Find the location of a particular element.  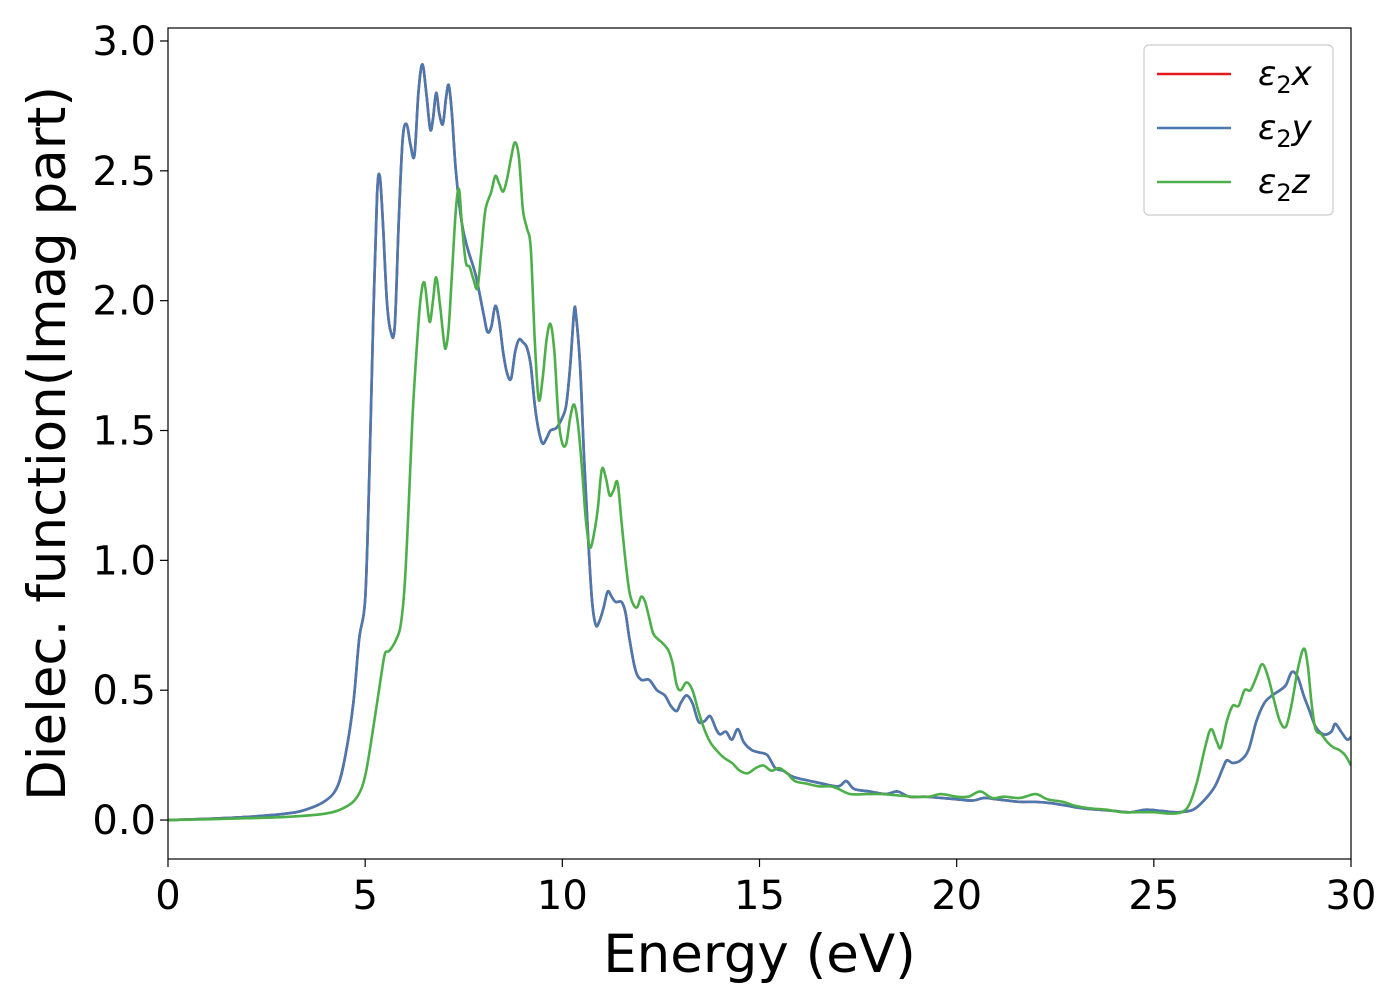

x-tick-label: 10 is located at coordinates (562, 896).